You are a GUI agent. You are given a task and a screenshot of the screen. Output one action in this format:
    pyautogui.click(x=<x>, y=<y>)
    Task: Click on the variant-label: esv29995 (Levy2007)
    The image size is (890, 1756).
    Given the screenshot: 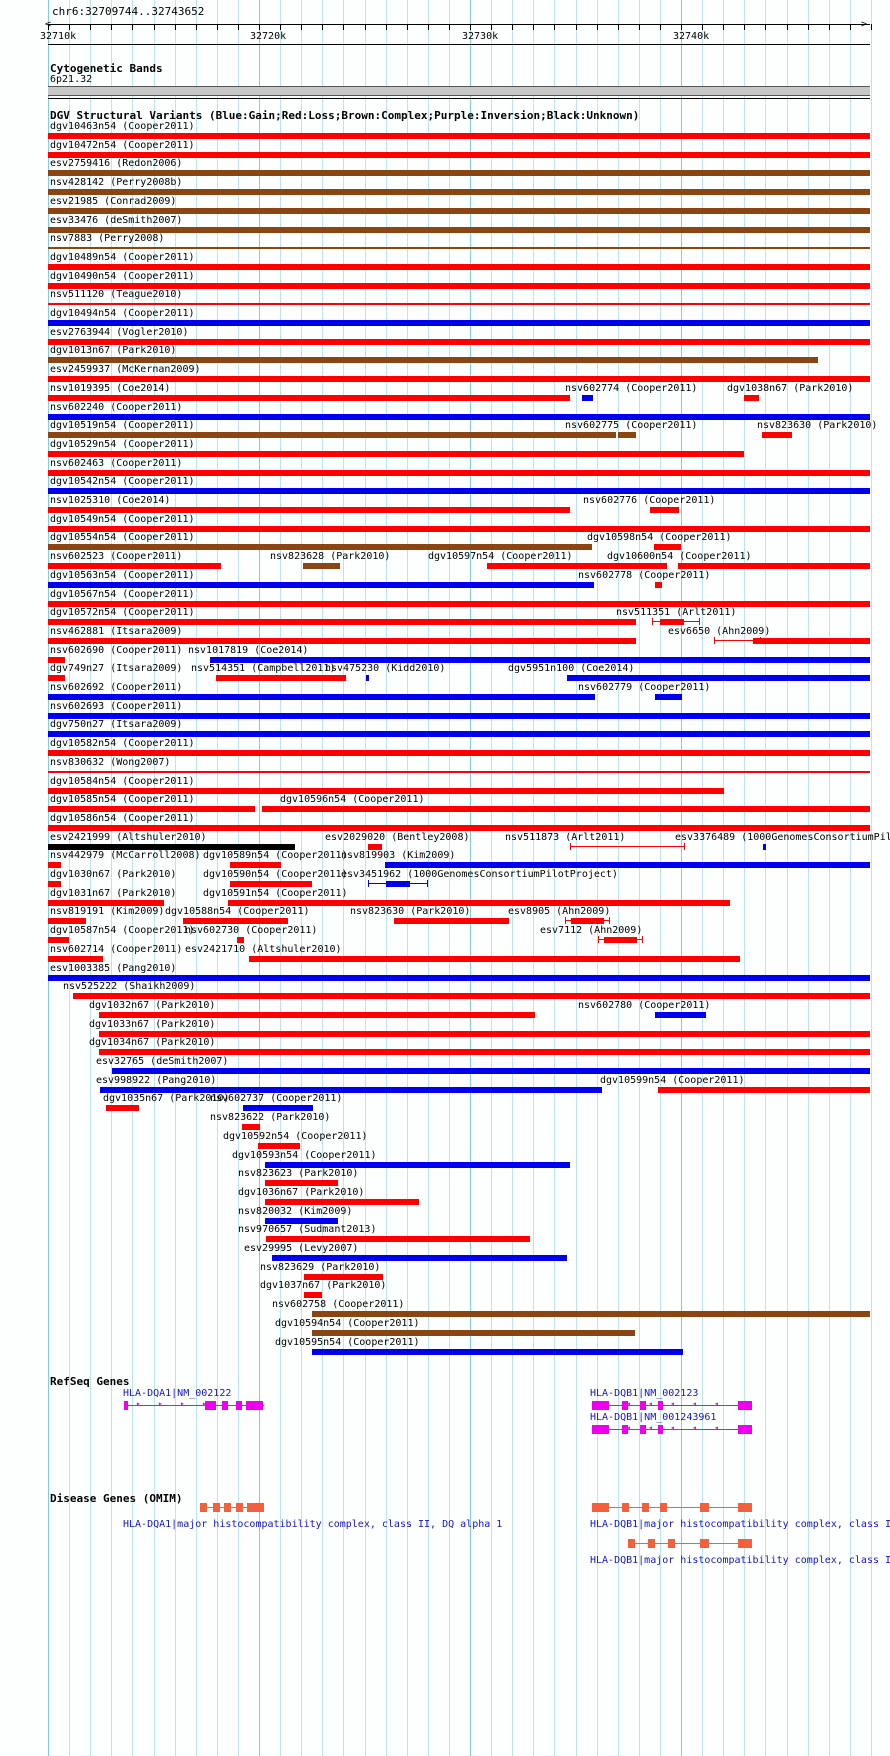 What is the action you would take?
    pyautogui.click(x=301, y=1248)
    